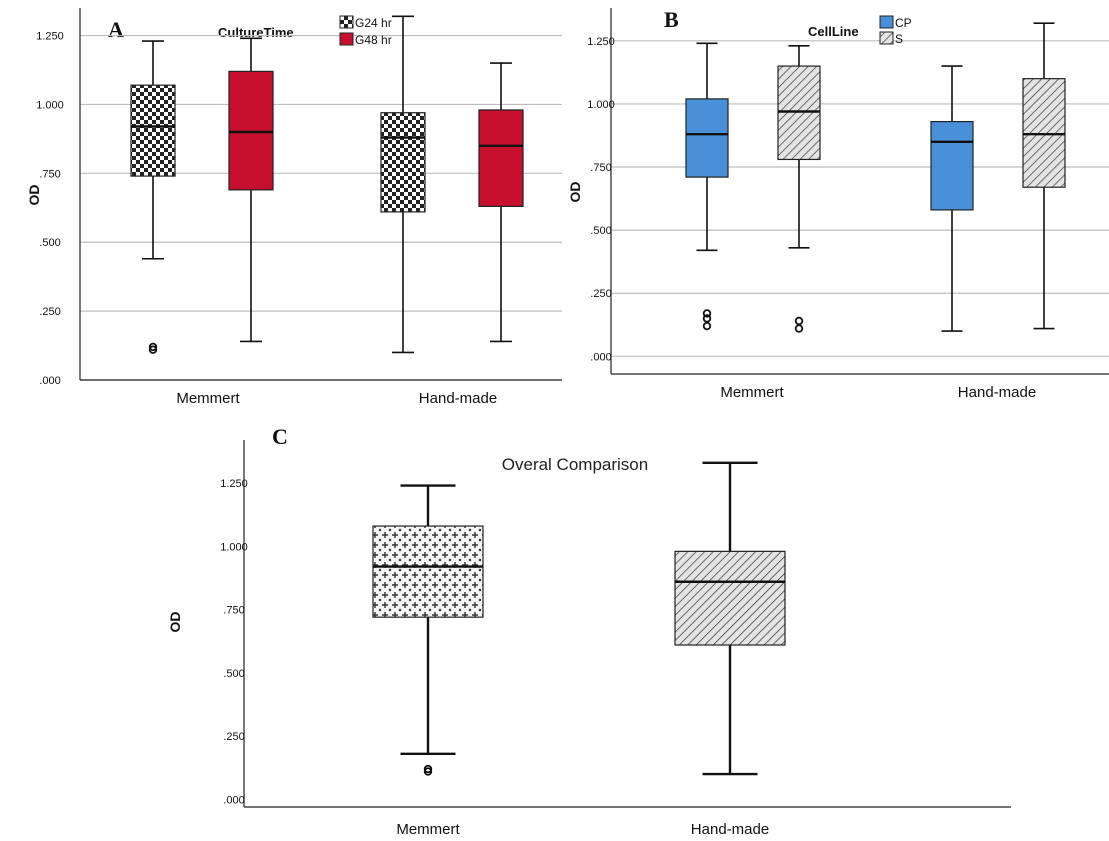 The width and height of the screenshot is (1109, 841). Describe the element at coordinates (575, 464) in the screenshot. I see `panel-c-title: Overal Comparison` at that location.